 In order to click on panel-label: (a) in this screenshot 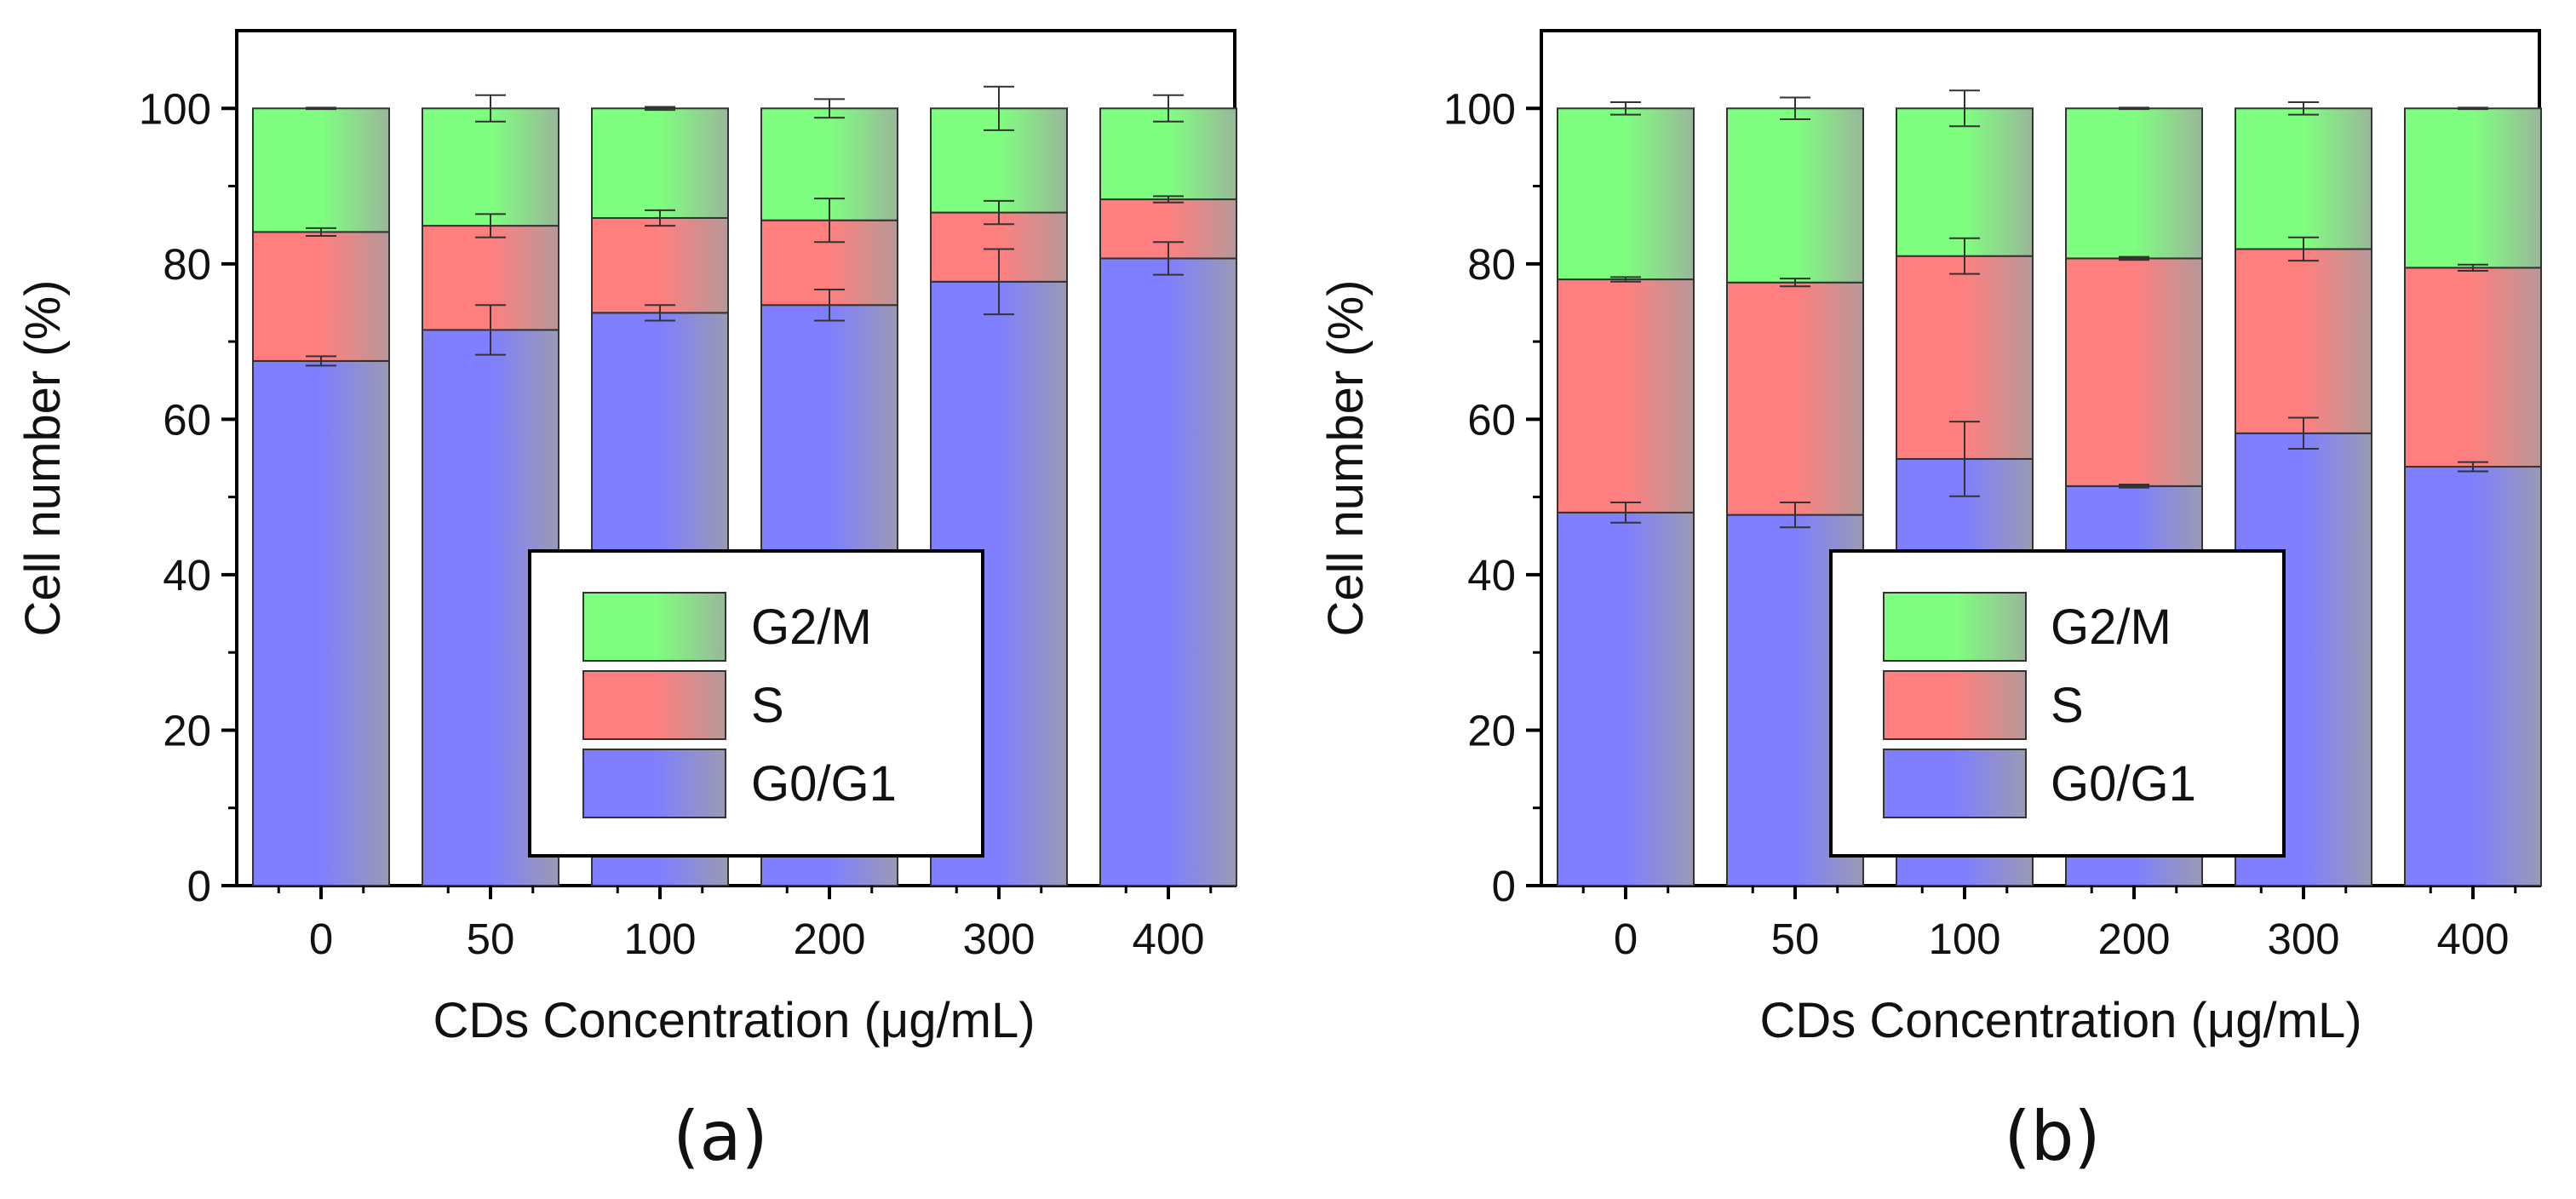, I will do `click(720, 1136)`.